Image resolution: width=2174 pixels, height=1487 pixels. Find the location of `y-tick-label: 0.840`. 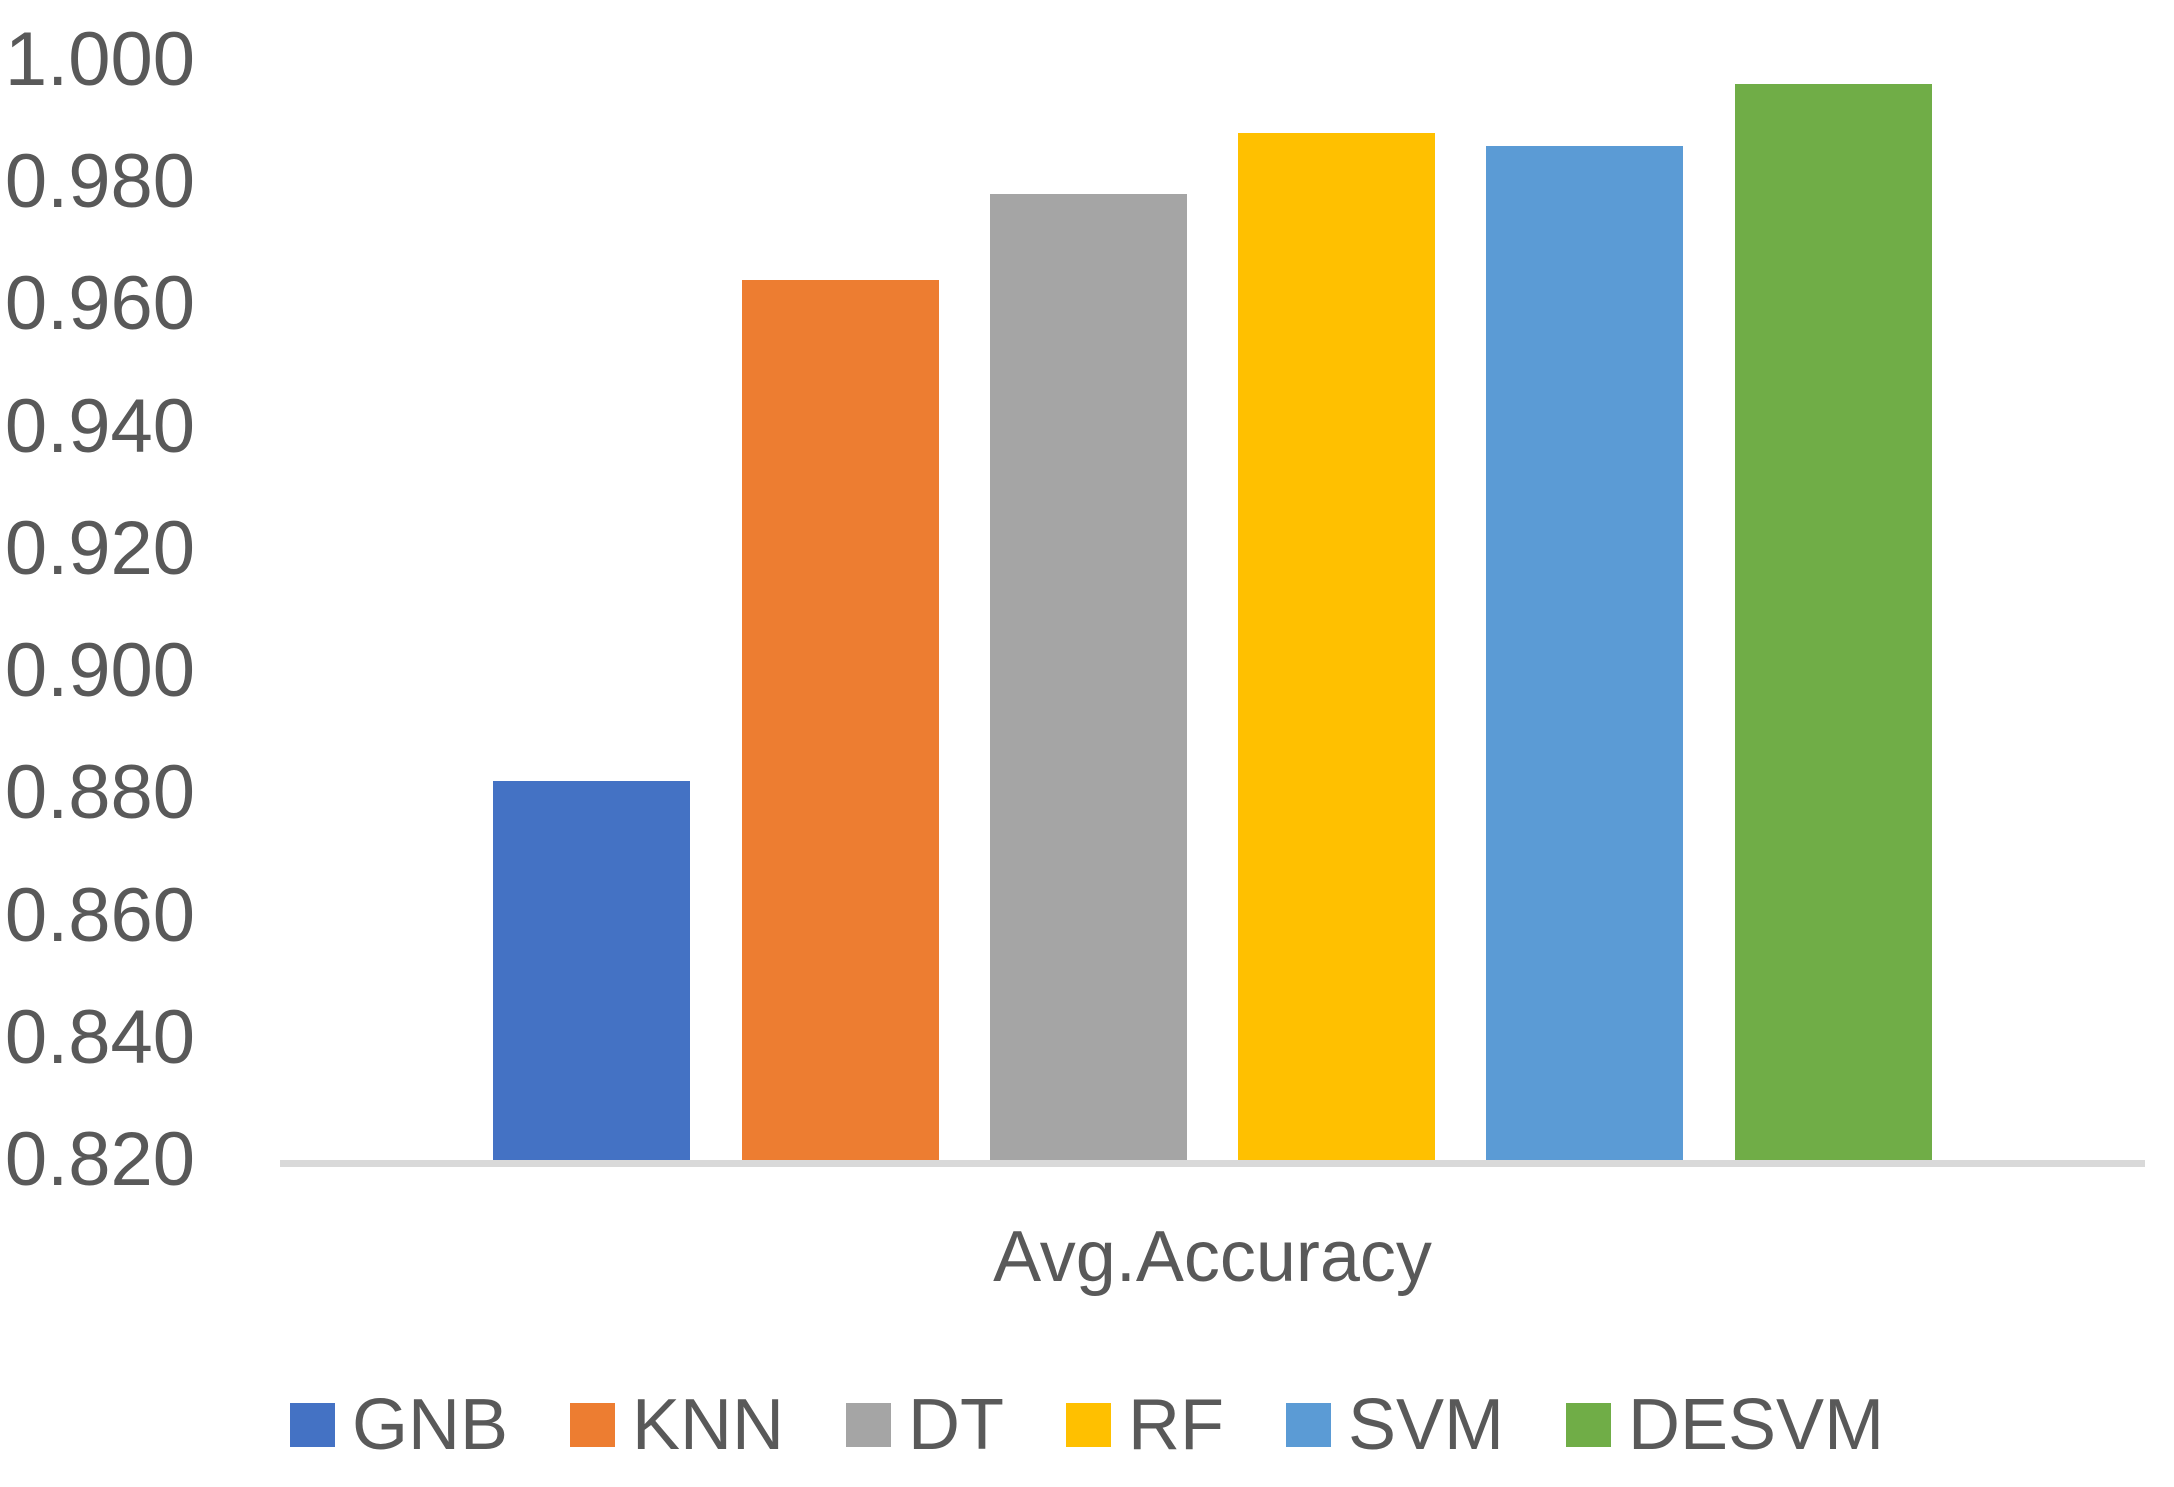

y-tick-label: 0.840 is located at coordinates (99, 1037).